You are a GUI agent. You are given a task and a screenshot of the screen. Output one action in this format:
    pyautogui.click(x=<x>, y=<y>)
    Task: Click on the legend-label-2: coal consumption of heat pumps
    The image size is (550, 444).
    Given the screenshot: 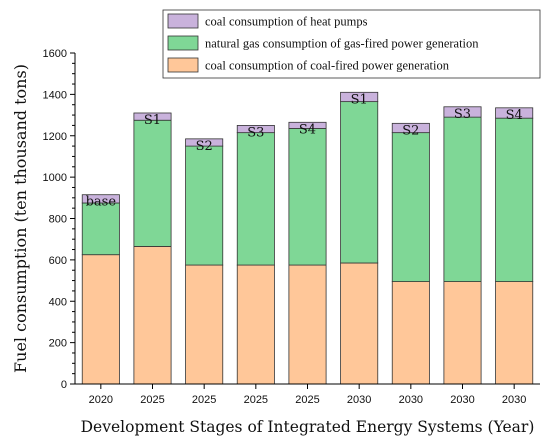 What is the action you would take?
    pyautogui.click(x=286, y=22)
    